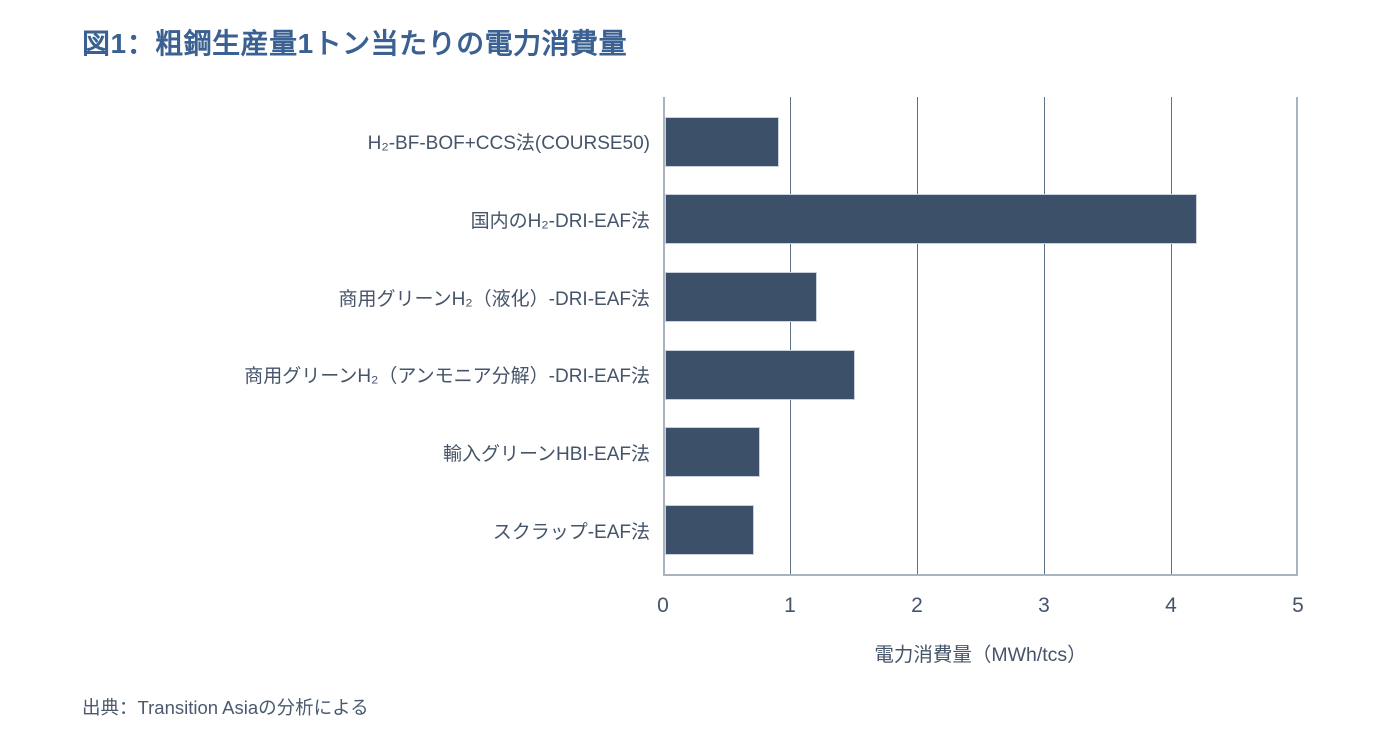  I want to click on x-axis-label: 電力消費量（MWh/tcs）, so click(980, 655).